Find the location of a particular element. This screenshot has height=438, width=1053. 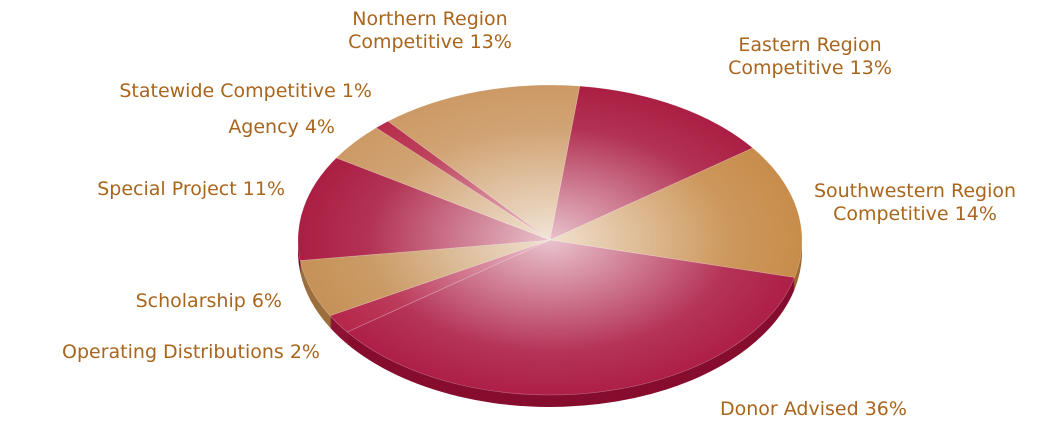

category-name: Southwestern Region Competitive is located at coordinates (915, 202).